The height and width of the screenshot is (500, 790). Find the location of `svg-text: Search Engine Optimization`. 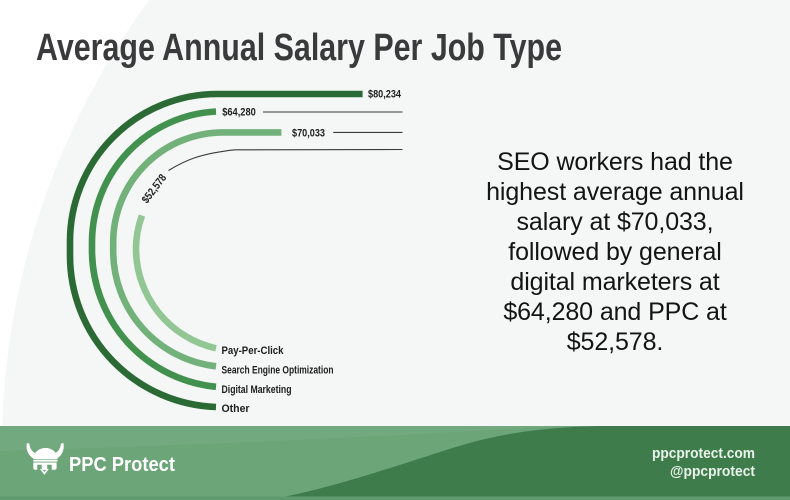

svg-text: Search Engine Optimization is located at coordinates (278, 370).